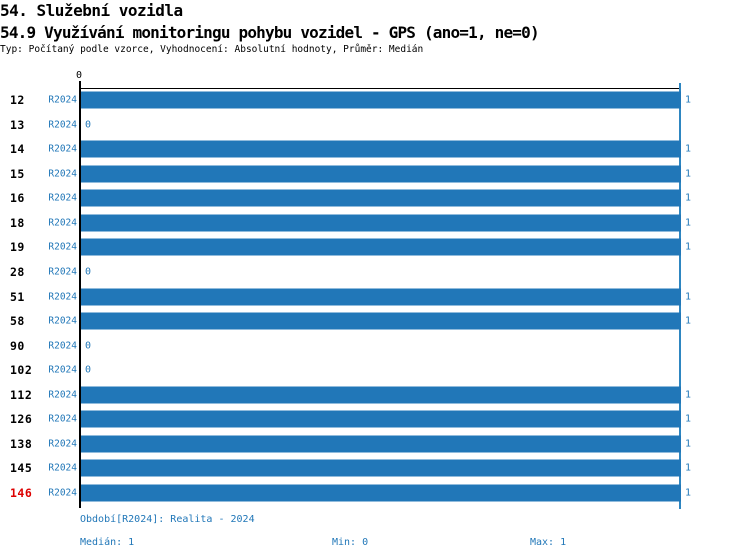 Image resolution: width=750 pixels, height=560 pixels. What do you see at coordinates (21, 394) in the screenshot?
I see `row-id-label: 112` at bounding box center [21, 394].